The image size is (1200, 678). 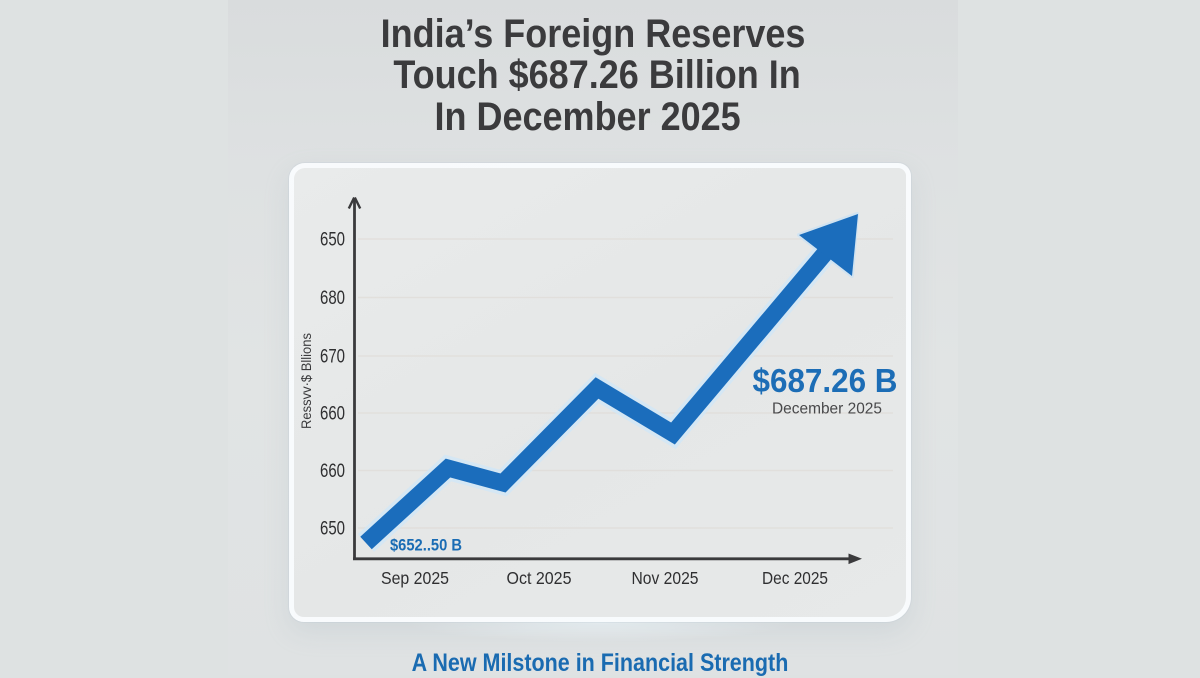 What do you see at coordinates (332, 357) in the screenshot?
I see `svg-text: 670` at bounding box center [332, 357].